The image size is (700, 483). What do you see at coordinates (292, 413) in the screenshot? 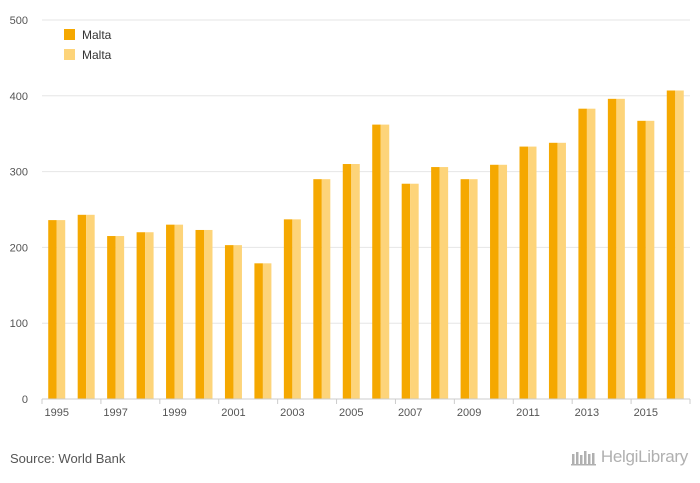
I see `x-tick-label: 2003` at bounding box center [292, 413].